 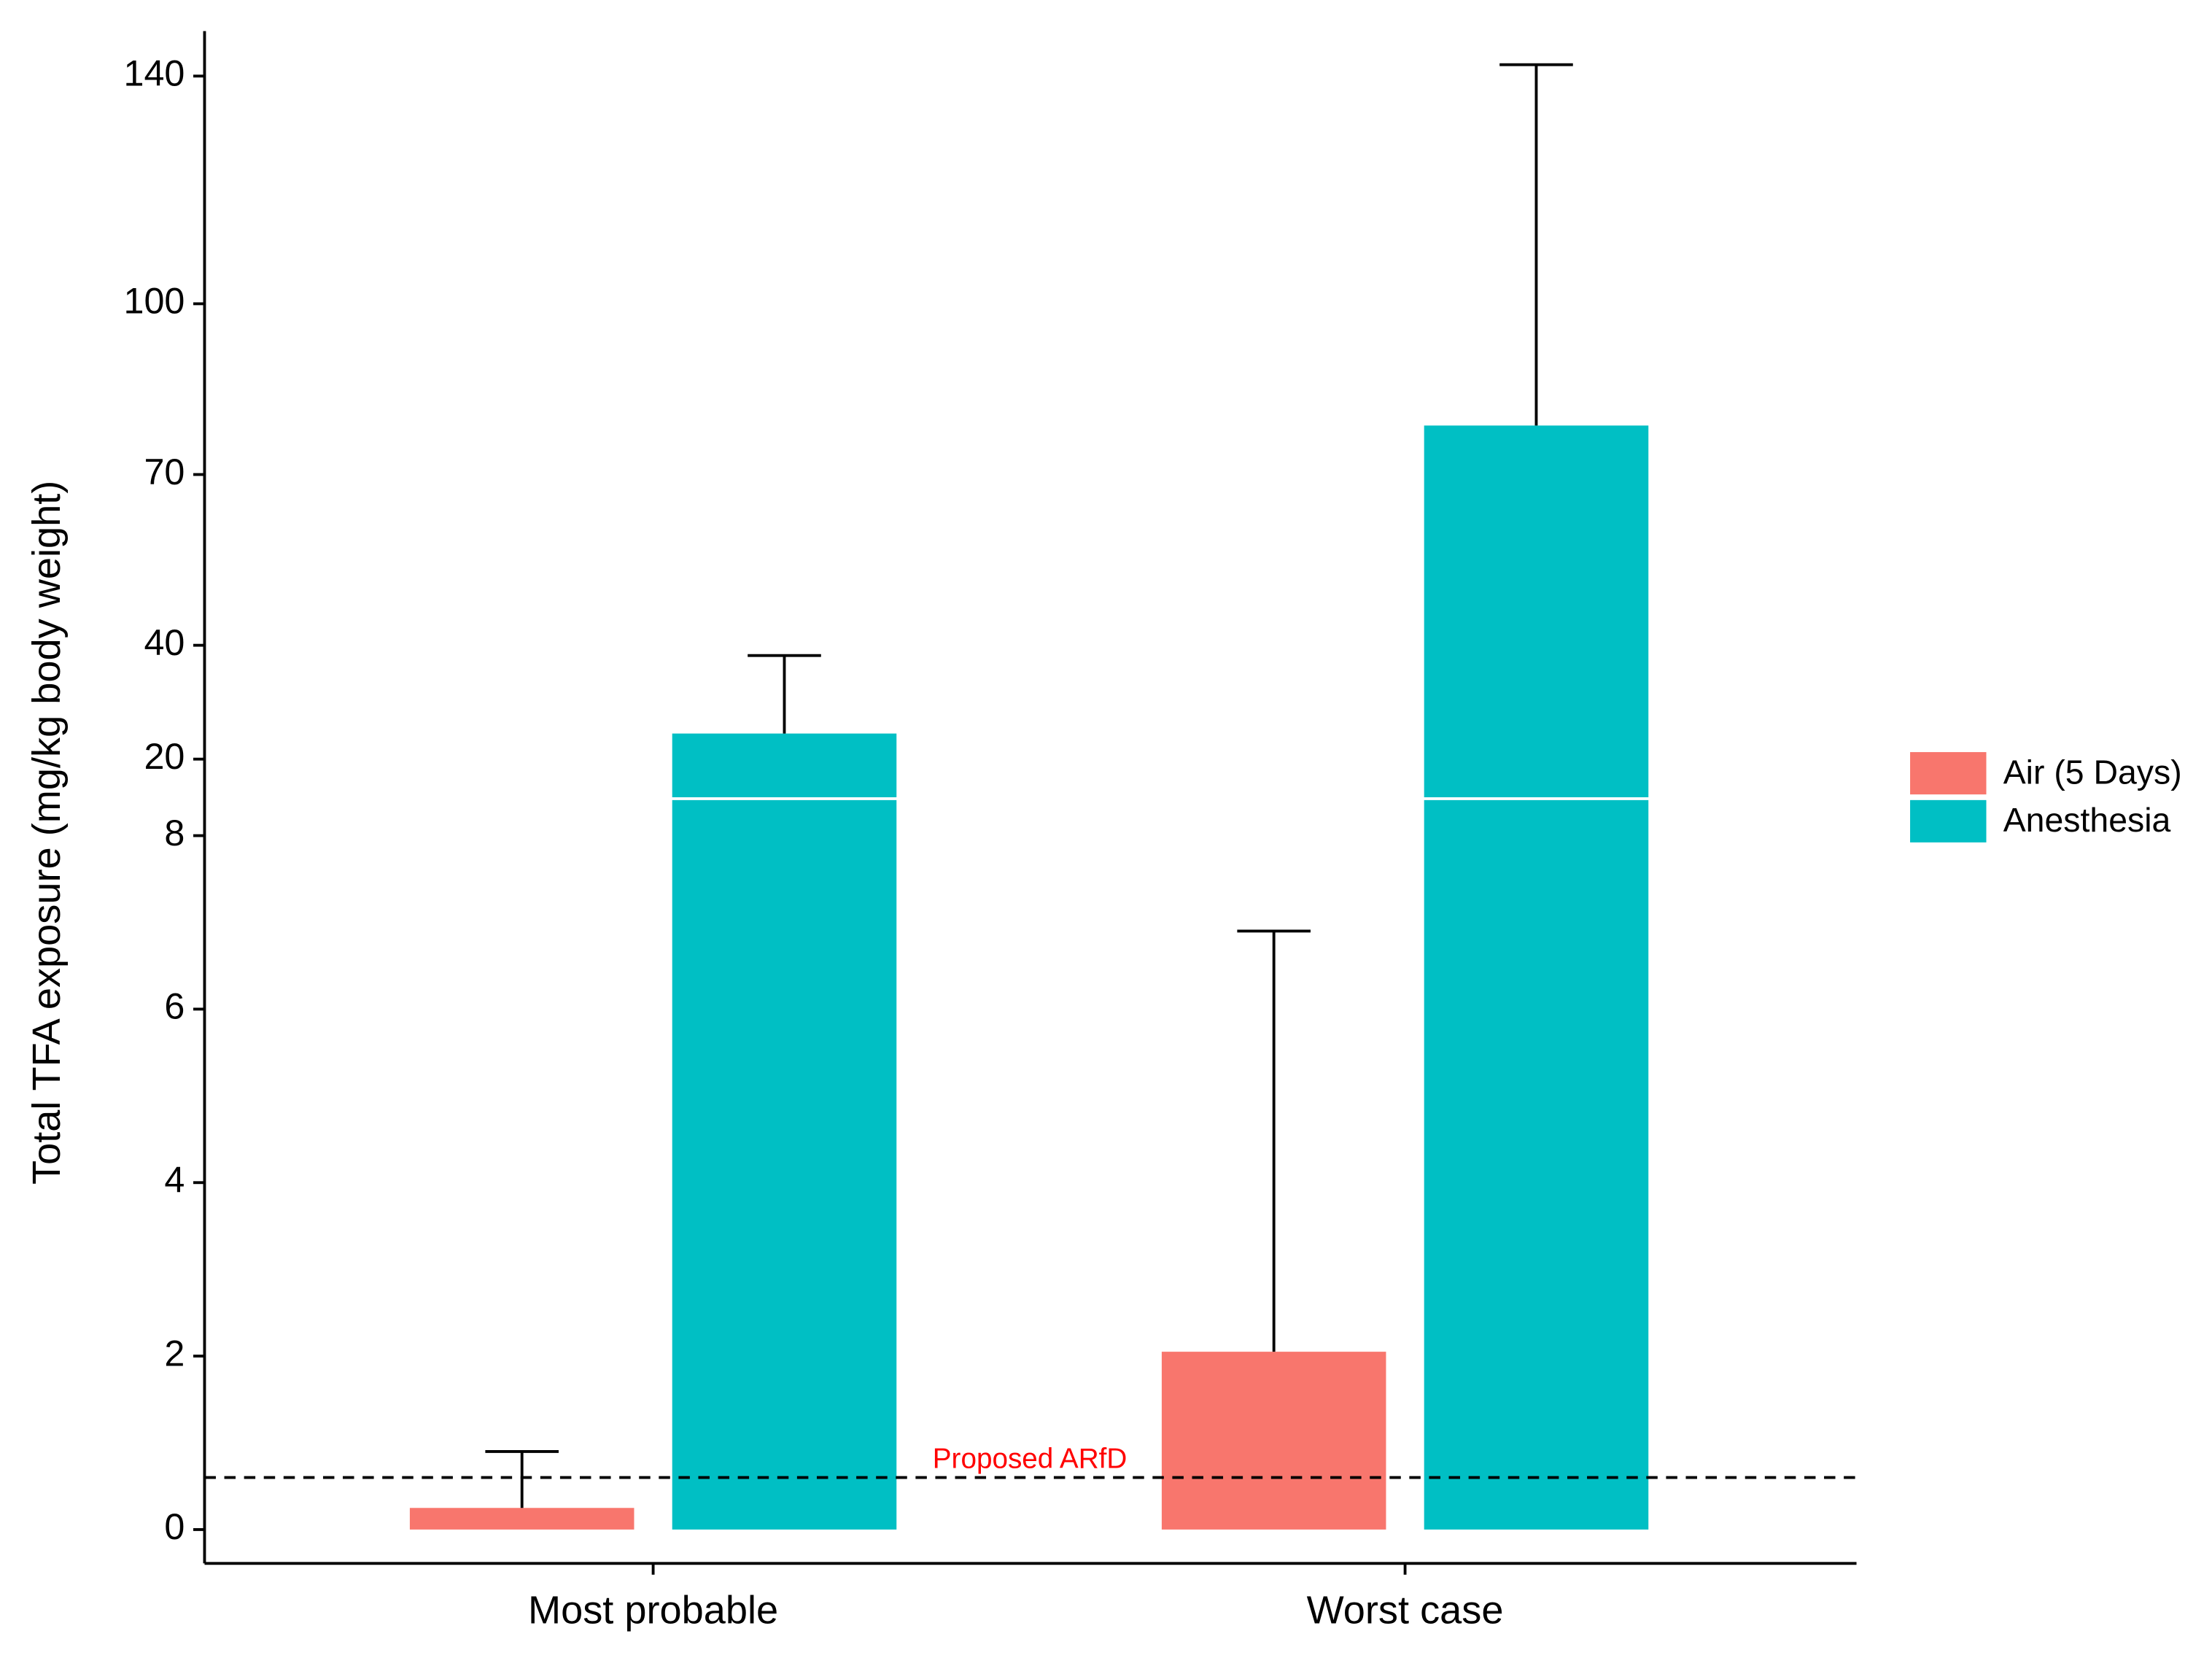 I want to click on legend-label: Air (5 Days), so click(x=2093, y=772).